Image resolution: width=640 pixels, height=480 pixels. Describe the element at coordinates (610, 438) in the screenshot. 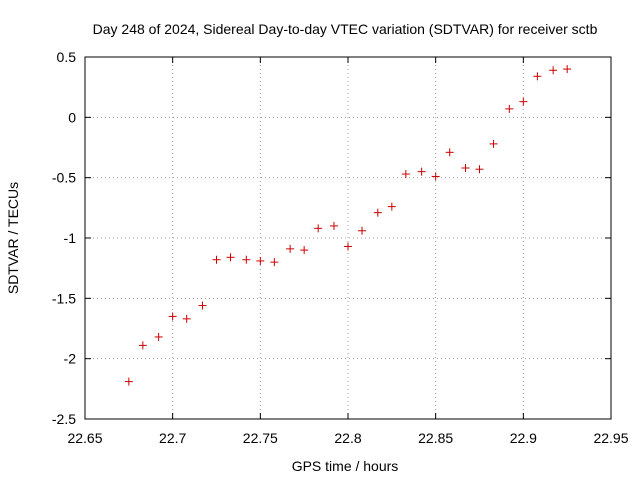

I see `x-tick-label: 22.95` at that location.